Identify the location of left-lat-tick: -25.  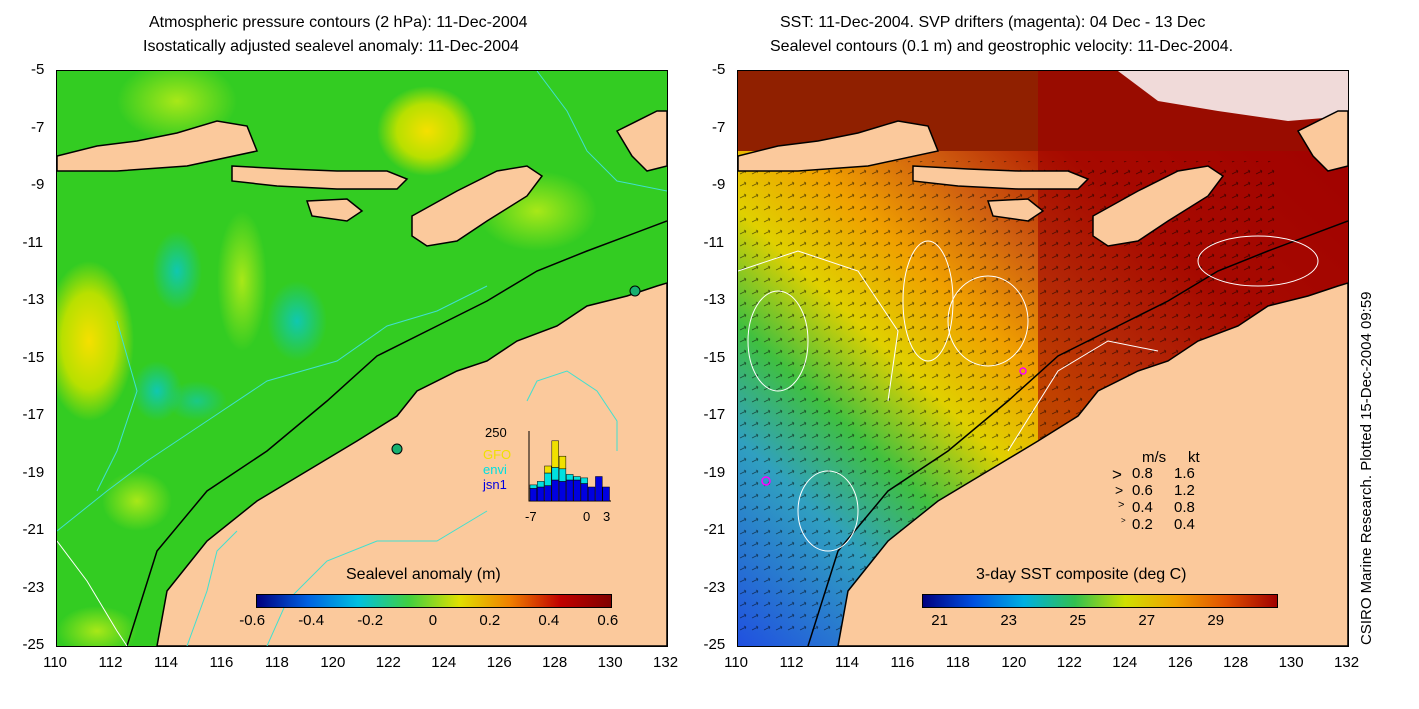
(33, 644).